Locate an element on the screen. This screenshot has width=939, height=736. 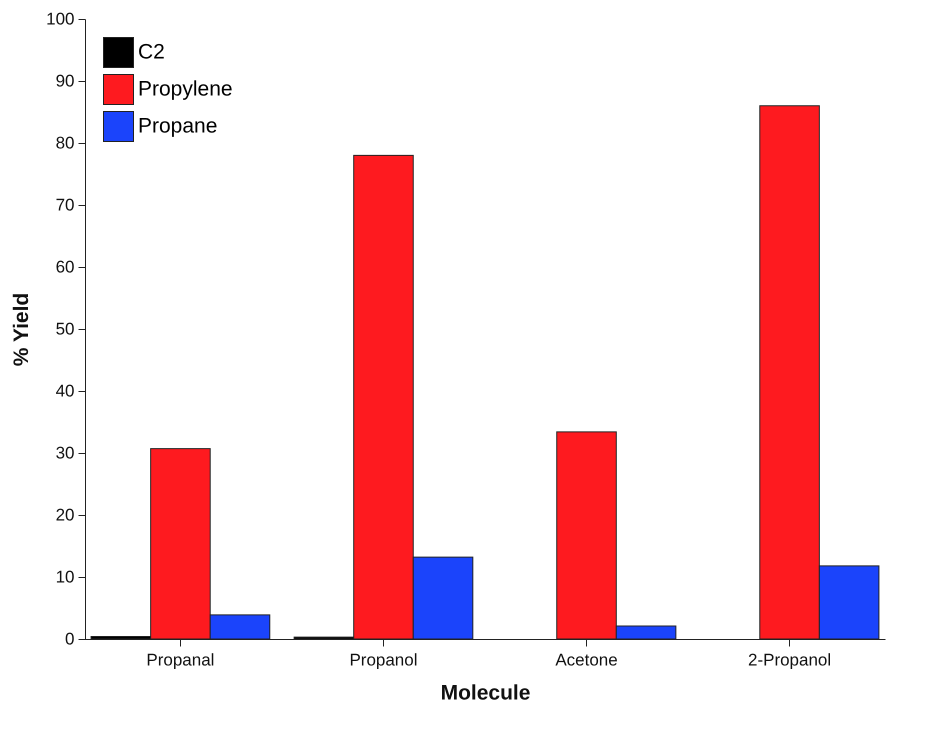
y-tick-label: 70 is located at coordinates (65, 205).